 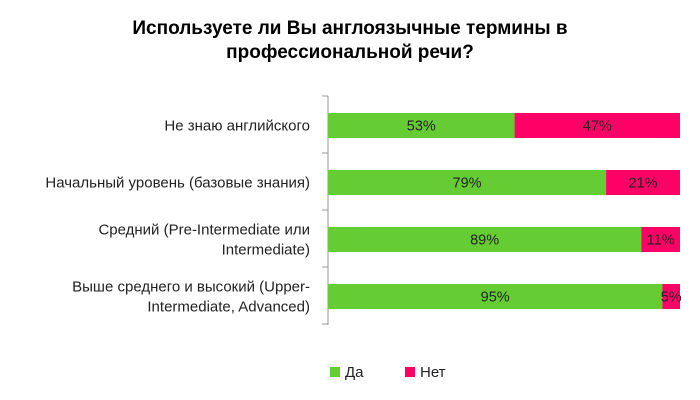 I want to click on category-label: Intermediate), so click(x=266, y=250).